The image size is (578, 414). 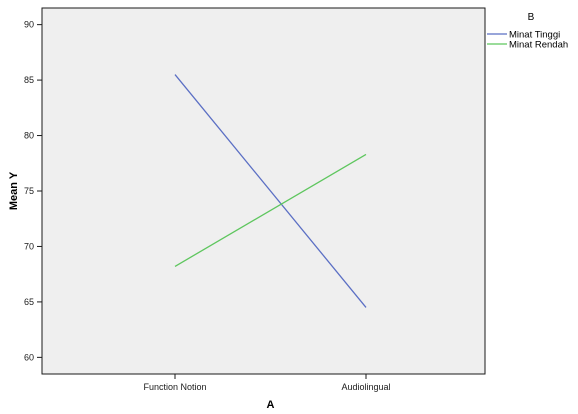 What do you see at coordinates (538, 45) in the screenshot?
I see `legend-item-label: Minat Rendah` at bounding box center [538, 45].